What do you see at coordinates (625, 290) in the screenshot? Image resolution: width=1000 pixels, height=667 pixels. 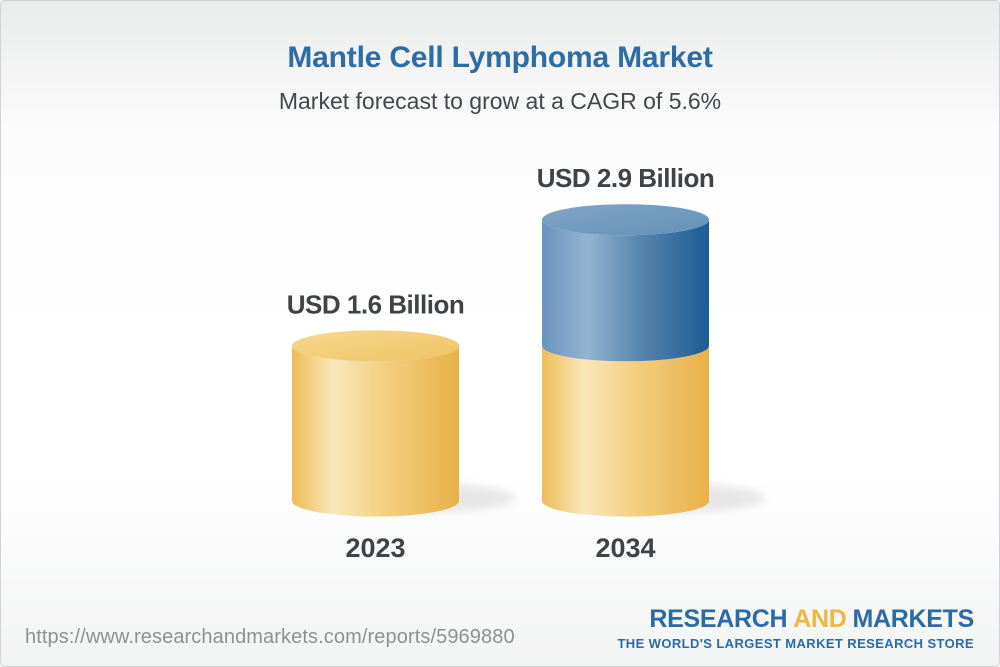 I see `cylinder-segment-blue` at bounding box center [625, 290].